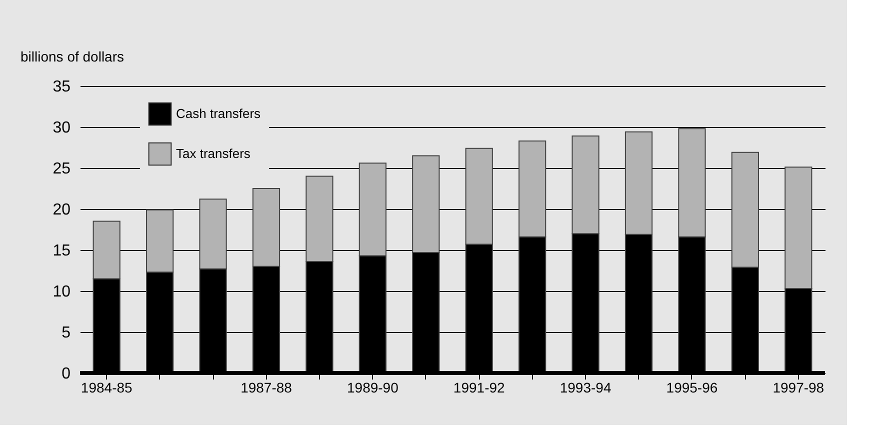 The image size is (876, 427). What do you see at coordinates (266, 388) in the screenshot?
I see `x-tick-label: 1987-88` at bounding box center [266, 388].